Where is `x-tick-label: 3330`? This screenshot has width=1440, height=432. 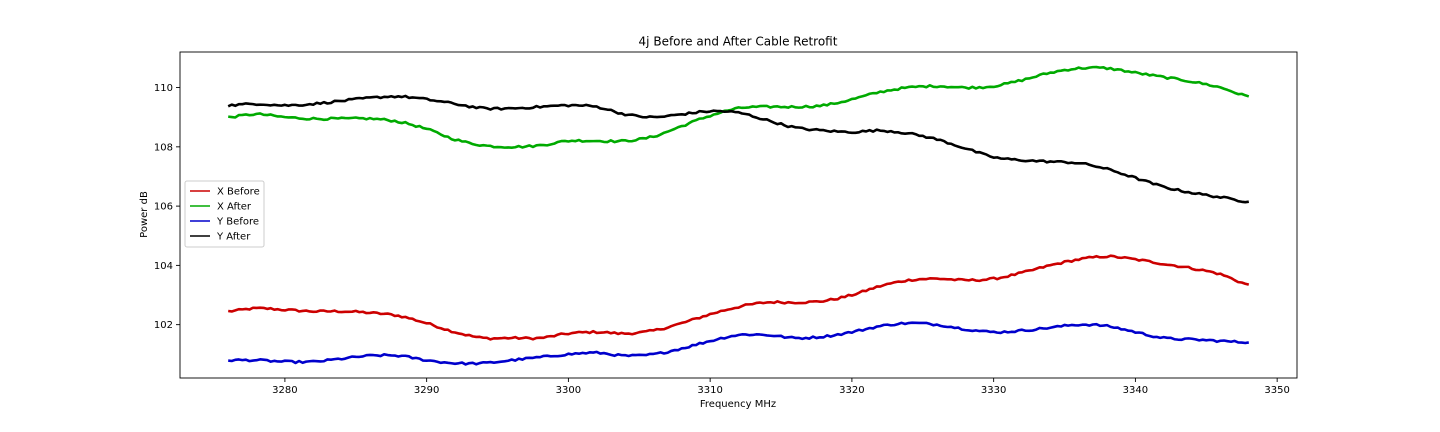 x-tick-label: 3330 is located at coordinates (993, 390).